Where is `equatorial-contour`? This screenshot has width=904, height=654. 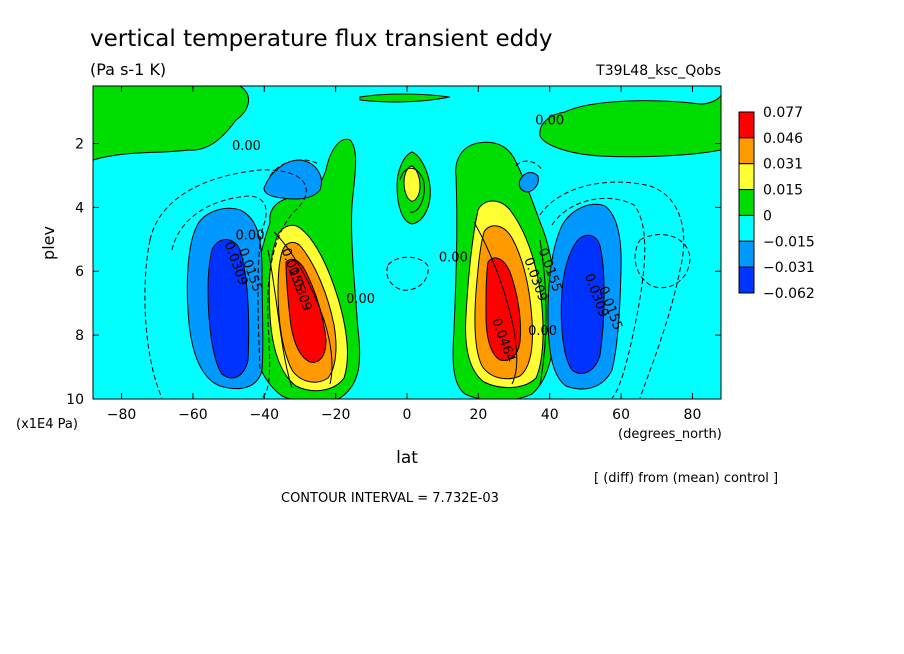
equatorial-contour is located at coordinates (412, 190).